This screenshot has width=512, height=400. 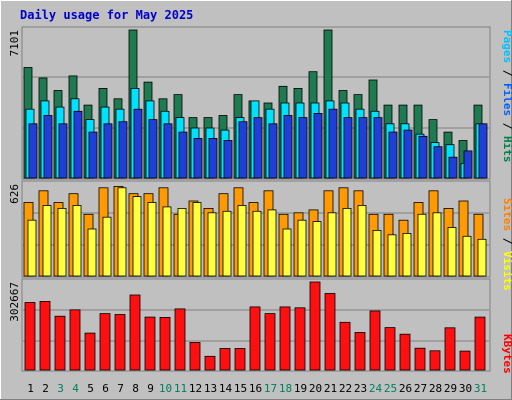 What do you see at coordinates (330, 388) in the screenshot?
I see `day-label: 21` at bounding box center [330, 388].